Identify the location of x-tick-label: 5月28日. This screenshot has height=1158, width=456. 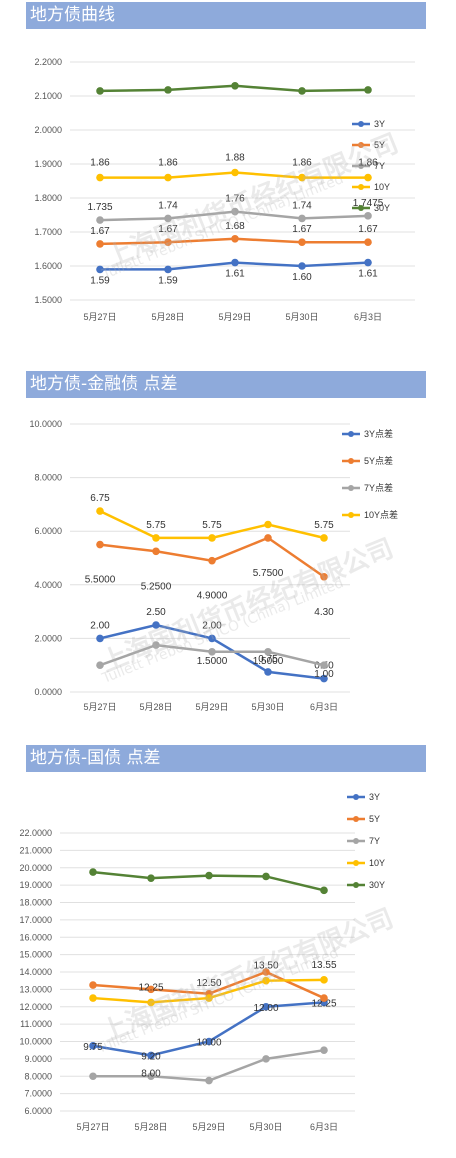
(150, 1127).